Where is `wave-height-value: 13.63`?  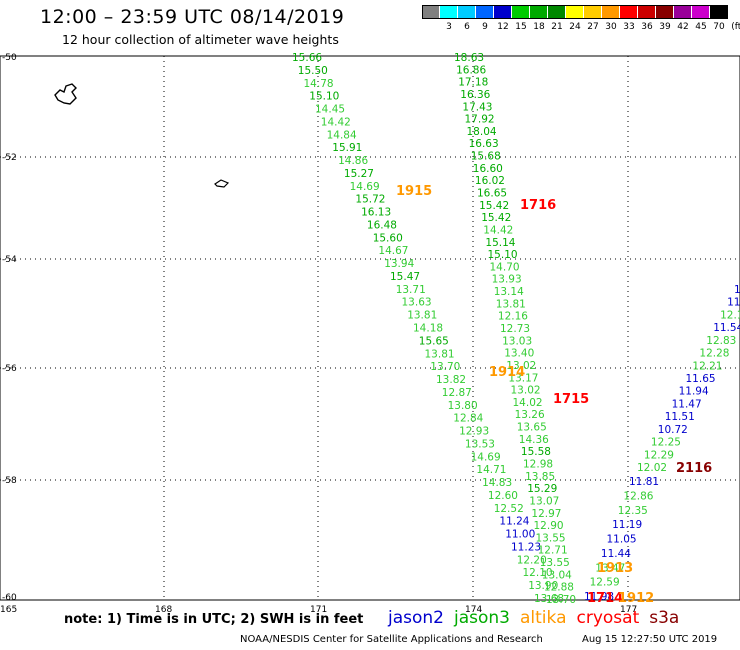
wave-height-value: 13.63 is located at coordinates (417, 303).